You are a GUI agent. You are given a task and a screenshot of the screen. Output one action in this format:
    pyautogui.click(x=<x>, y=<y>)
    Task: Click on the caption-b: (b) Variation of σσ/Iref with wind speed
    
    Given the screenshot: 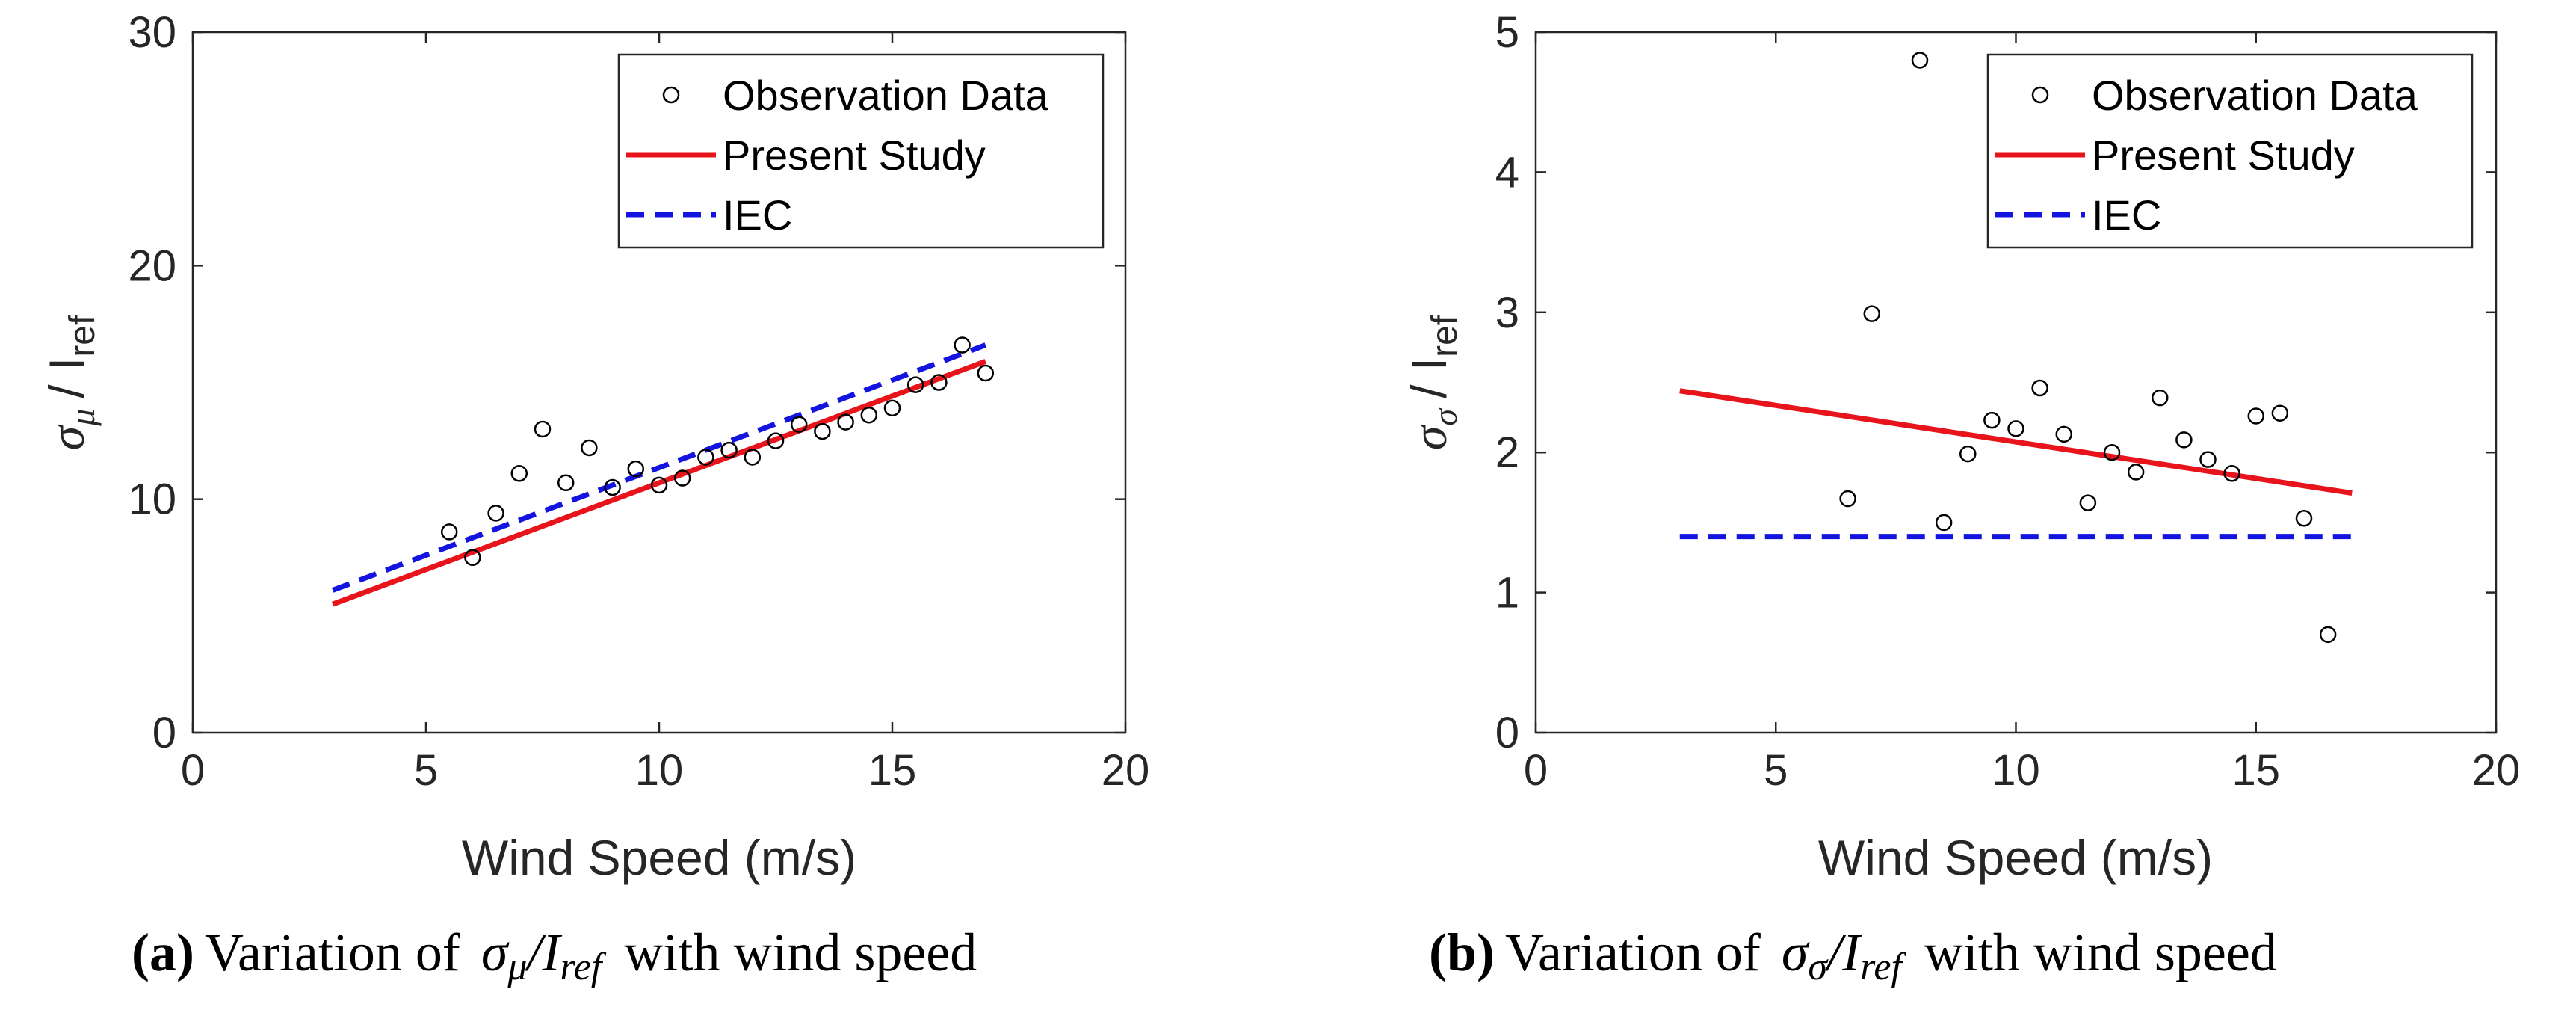 What is the action you would take?
    pyautogui.click(x=1853, y=956)
    